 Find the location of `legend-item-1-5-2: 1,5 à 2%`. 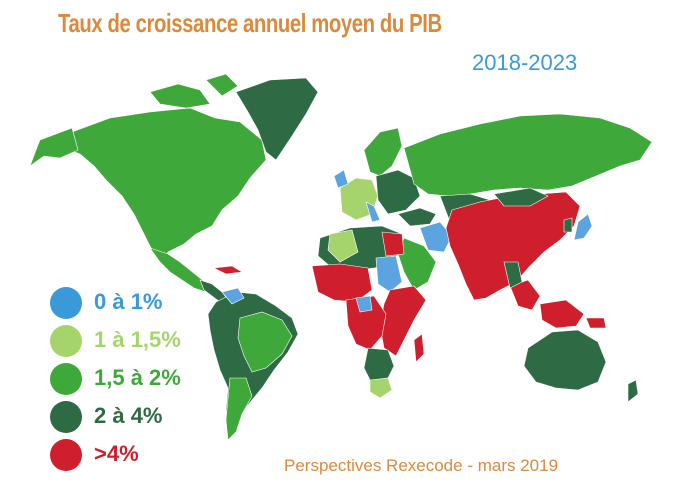

legend-item-1-5-2: 1,5 à 2% is located at coordinates (148, 380).